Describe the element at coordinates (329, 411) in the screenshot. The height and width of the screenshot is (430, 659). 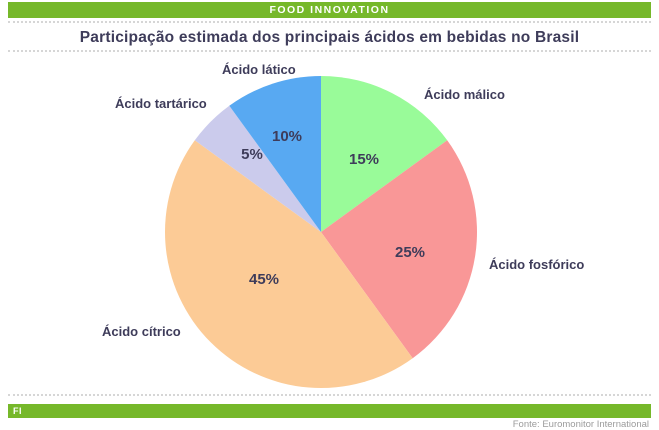
I see `footer-brand-bar: FI` at that location.